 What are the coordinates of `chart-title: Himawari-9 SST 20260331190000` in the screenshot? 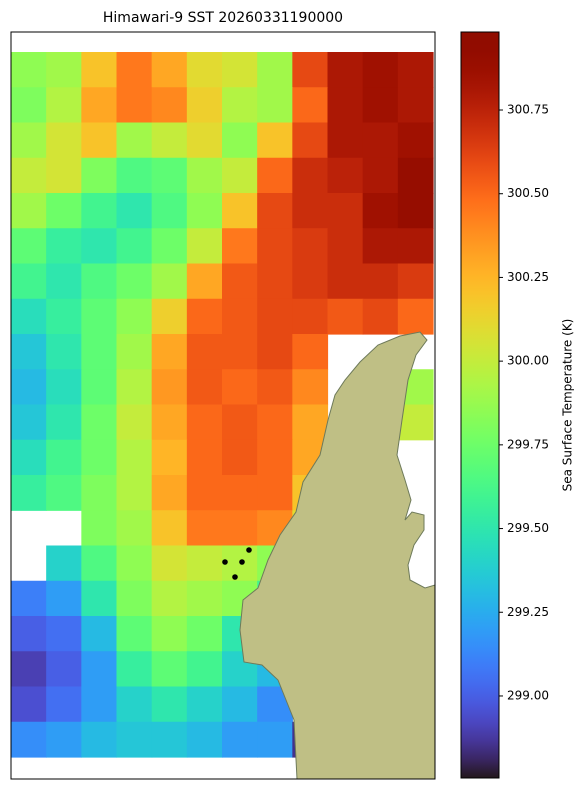 It's located at (223, 18).